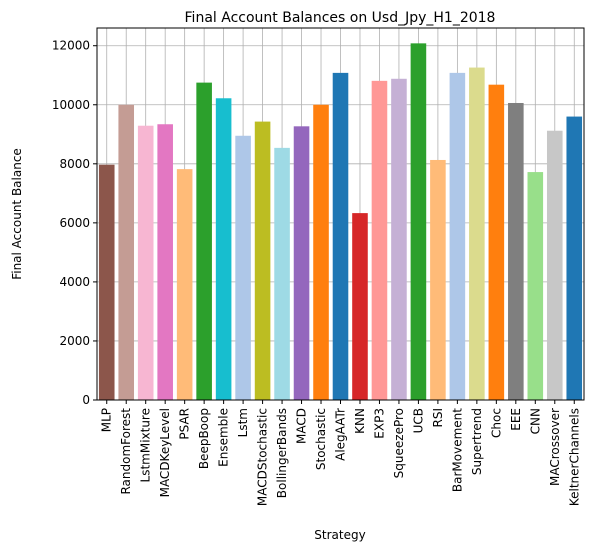  I want to click on x-tick-label: RandomForest, so click(126, 451).